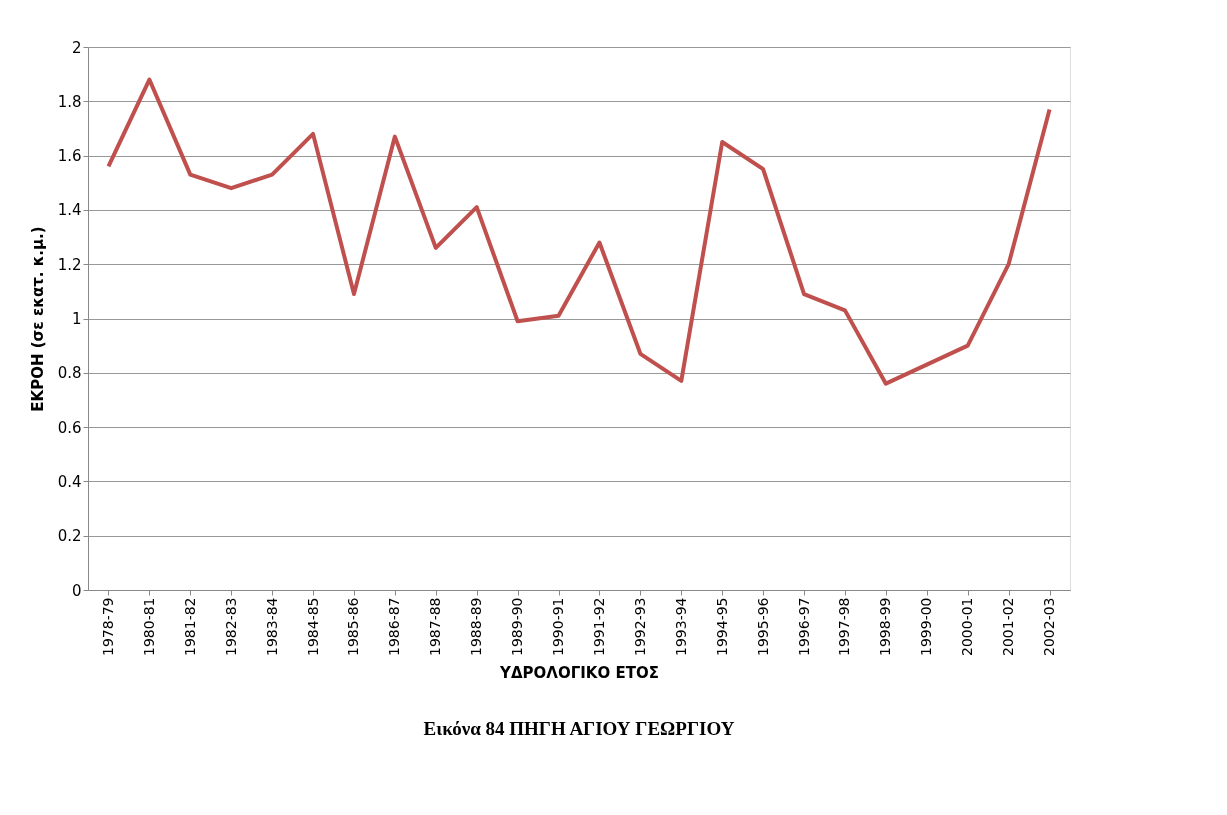 This screenshot has height=815, width=1227. I want to click on x-tick-label: 1982-83, so click(230, 626).